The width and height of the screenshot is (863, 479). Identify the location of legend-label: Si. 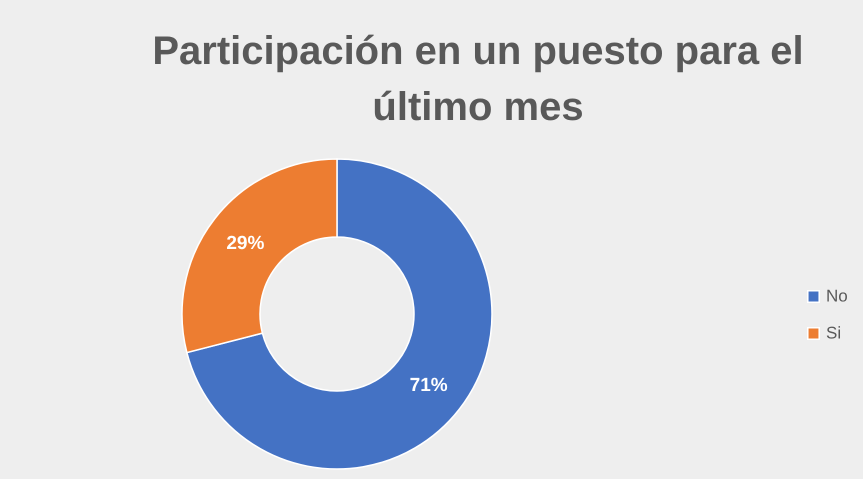
(834, 333).